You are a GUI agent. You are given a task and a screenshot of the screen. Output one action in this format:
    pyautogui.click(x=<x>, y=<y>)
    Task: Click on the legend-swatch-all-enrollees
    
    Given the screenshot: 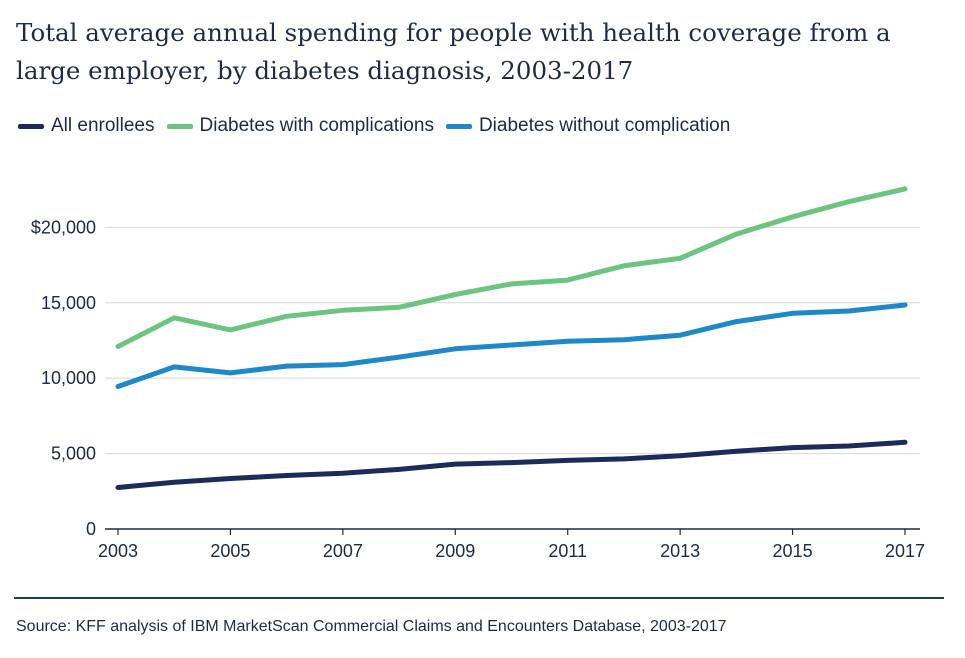 What is the action you would take?
    pyautogui.click(x=31, y=126)
    